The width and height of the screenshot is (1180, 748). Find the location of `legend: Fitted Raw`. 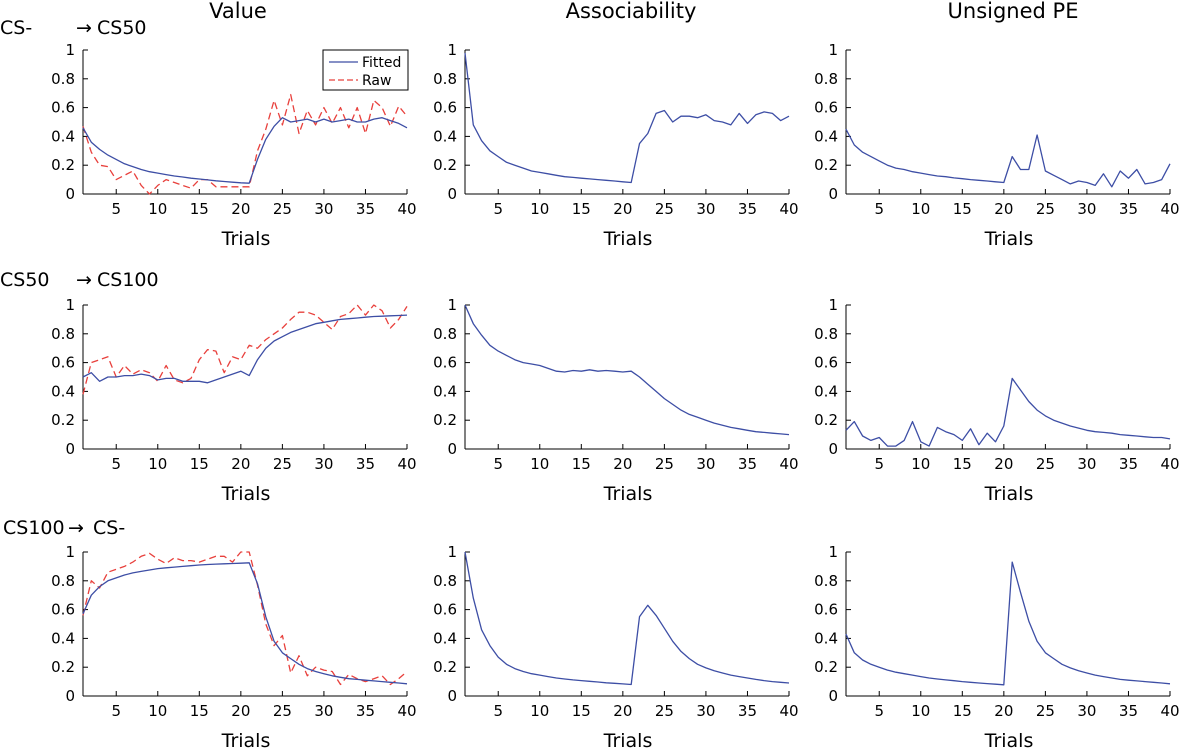

legend: Fitted Raw is located at coordinates (365, 70).